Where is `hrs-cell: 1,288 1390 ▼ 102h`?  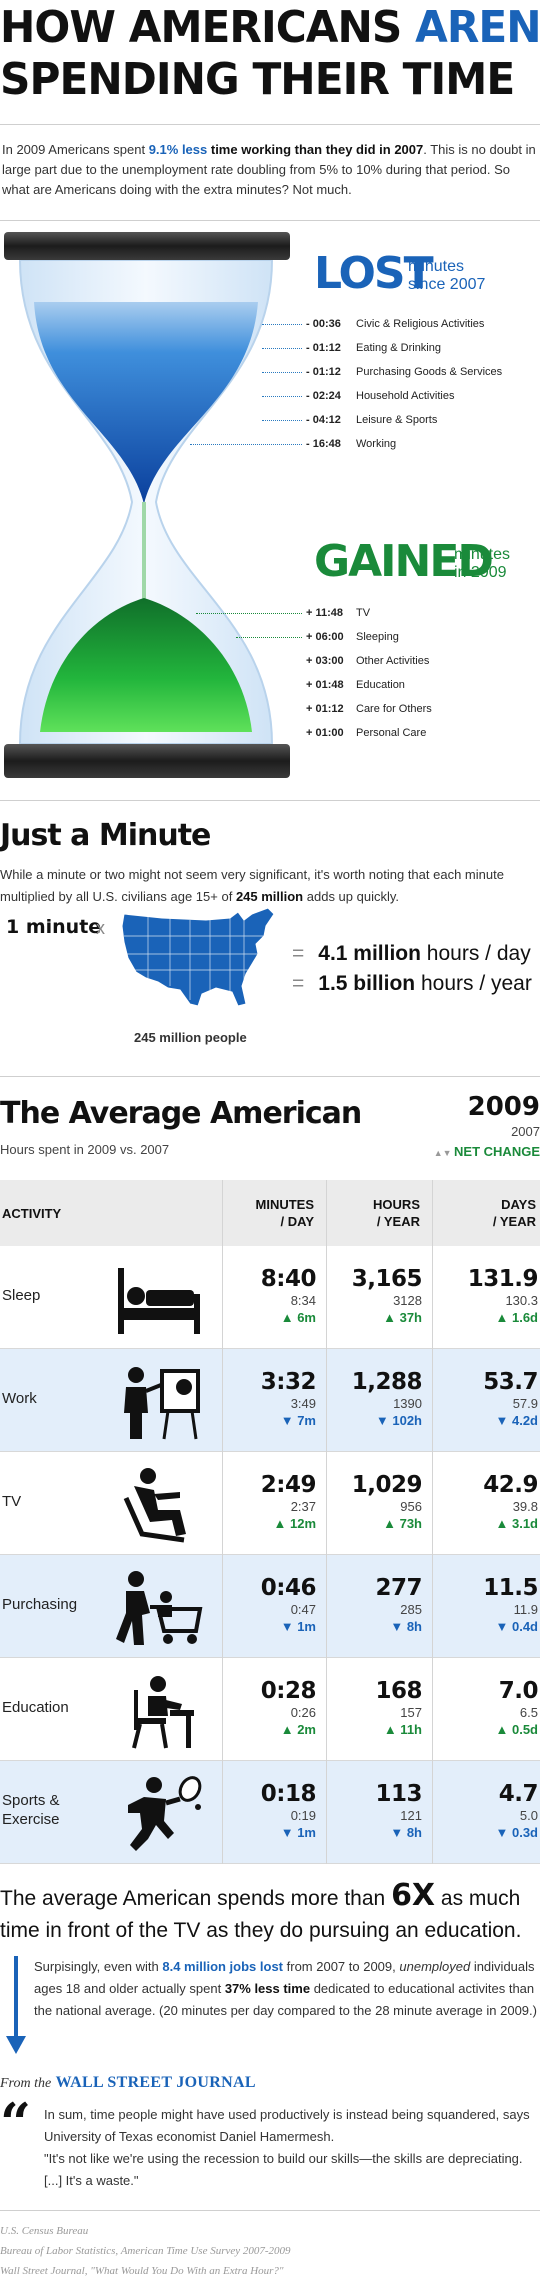 hrs-cell: 1,288 1390 ▼ 102h is located at coordinates (375, 1399).